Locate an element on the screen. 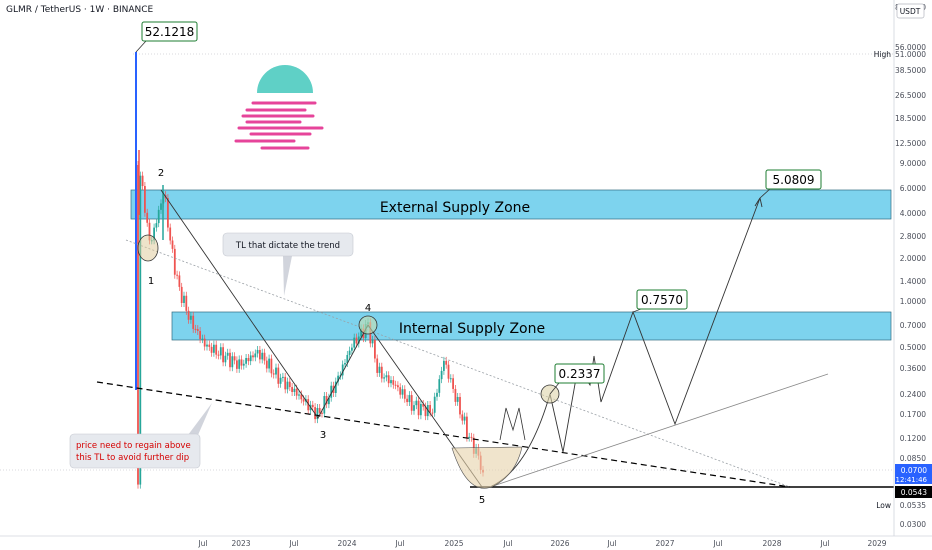 The height and width of the screenshot is (550, 932). high-label: High is located at coordinates (882, 54).